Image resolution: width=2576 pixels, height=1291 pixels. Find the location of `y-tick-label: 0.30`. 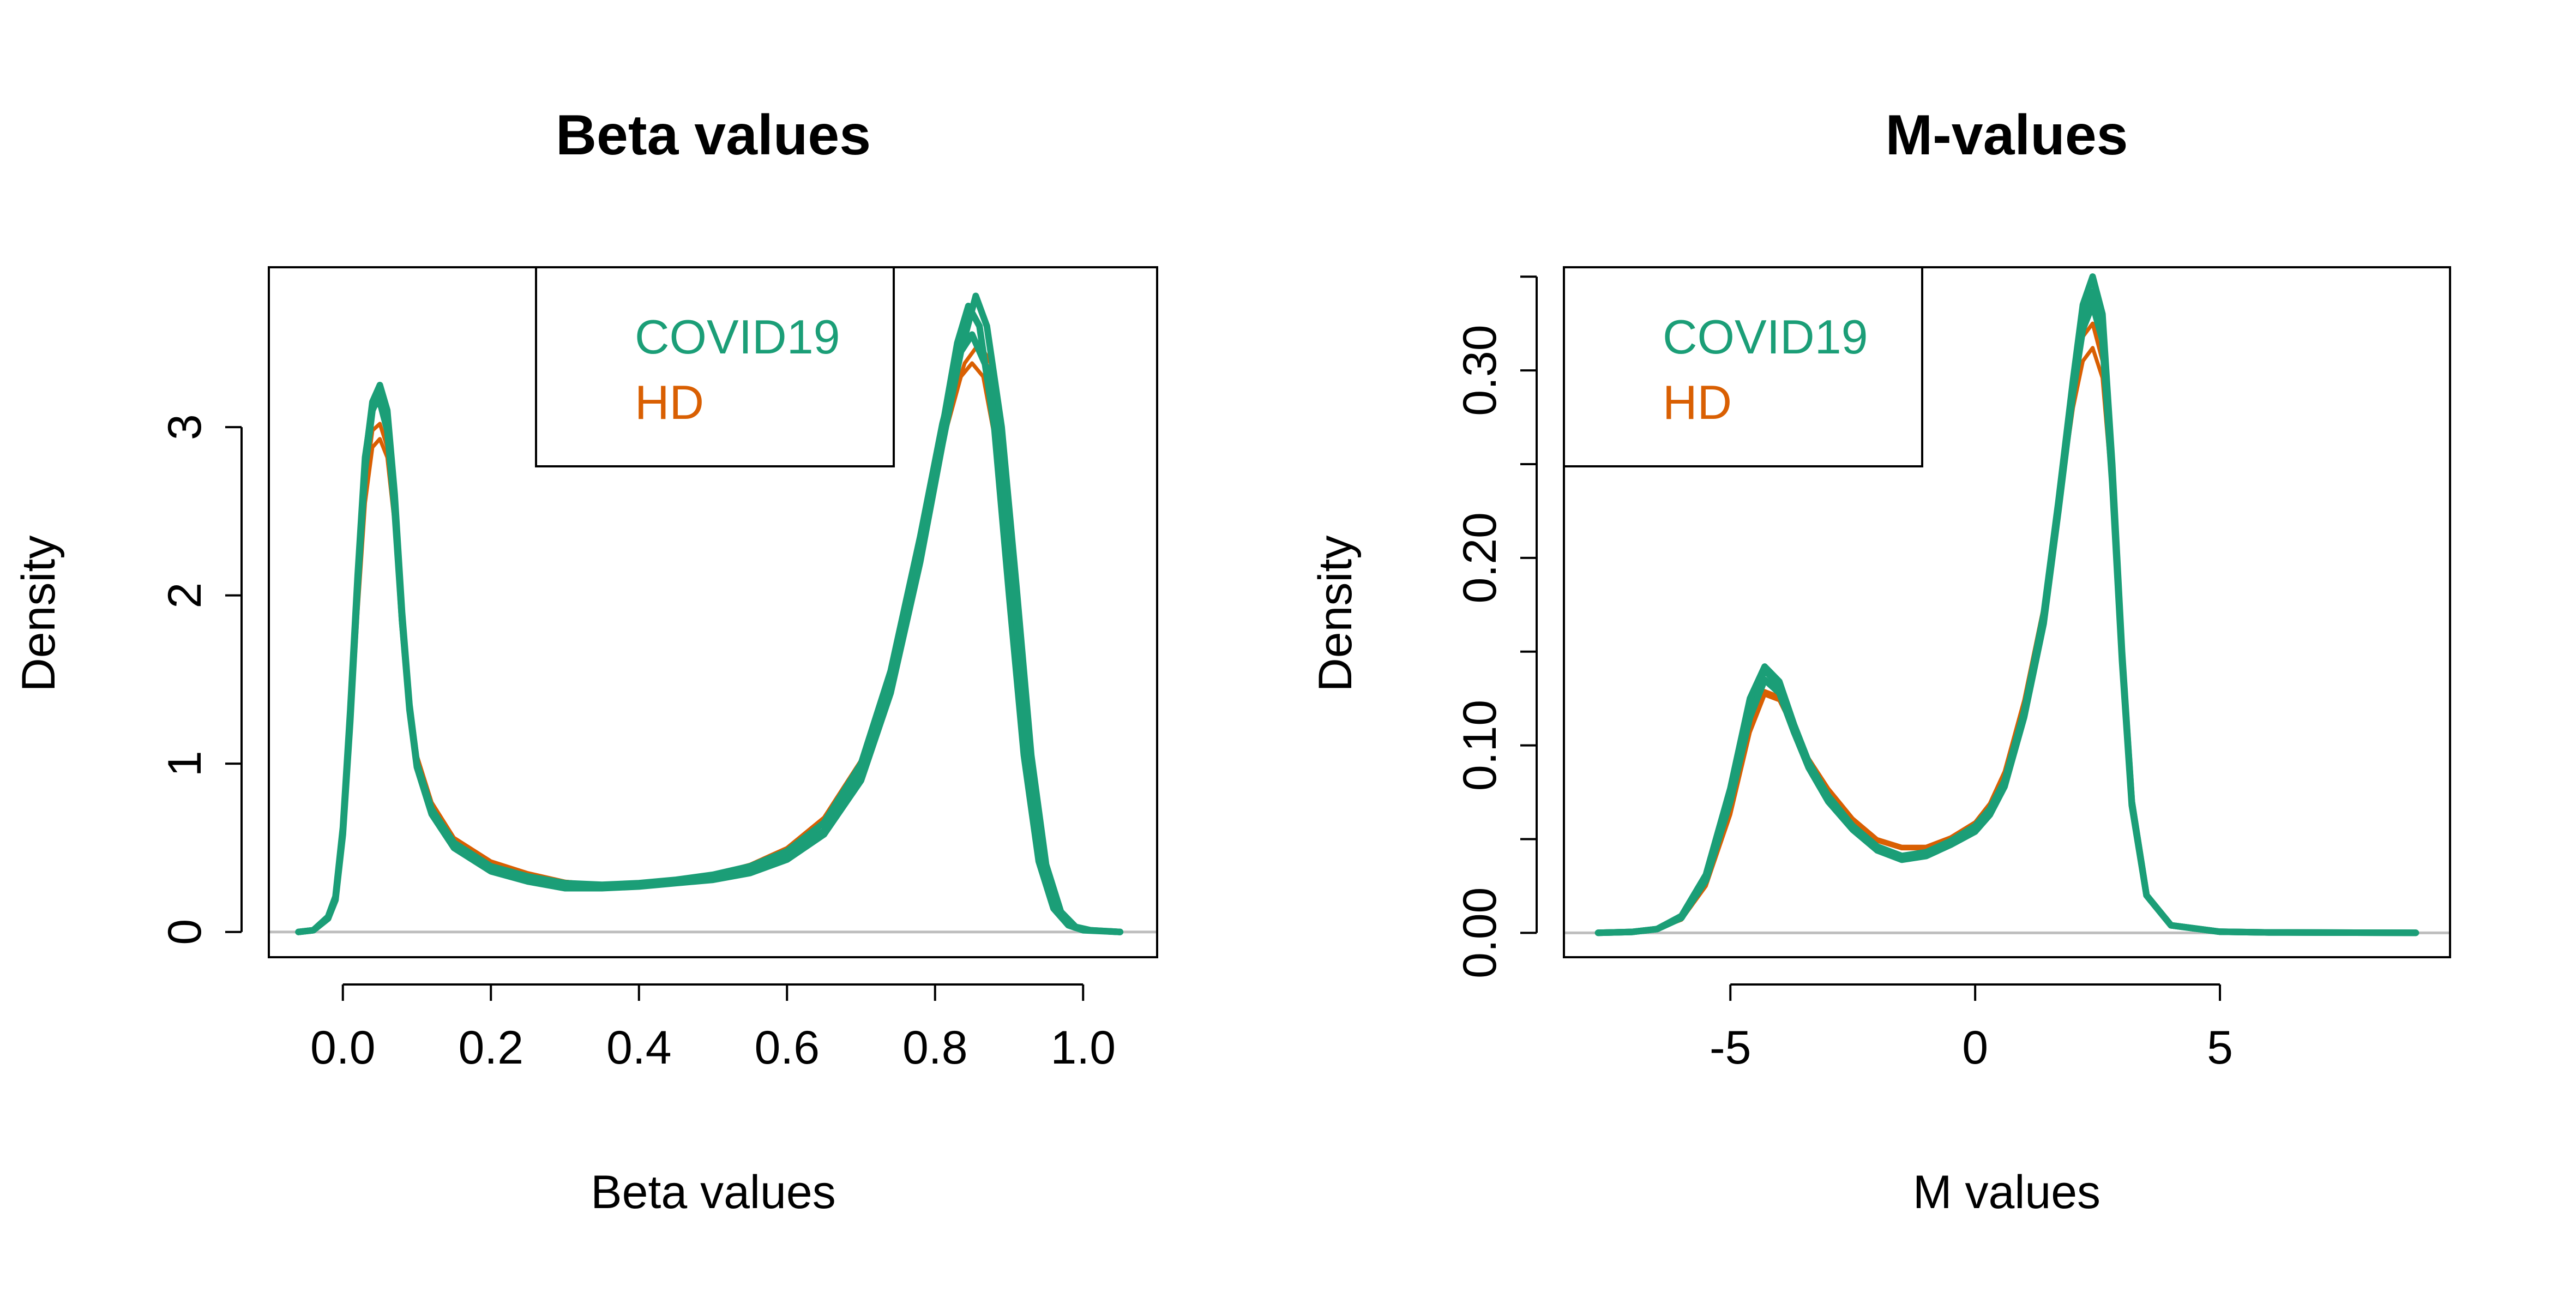

y-tick-label: 0.30 is located at coordinates (1480, 370).